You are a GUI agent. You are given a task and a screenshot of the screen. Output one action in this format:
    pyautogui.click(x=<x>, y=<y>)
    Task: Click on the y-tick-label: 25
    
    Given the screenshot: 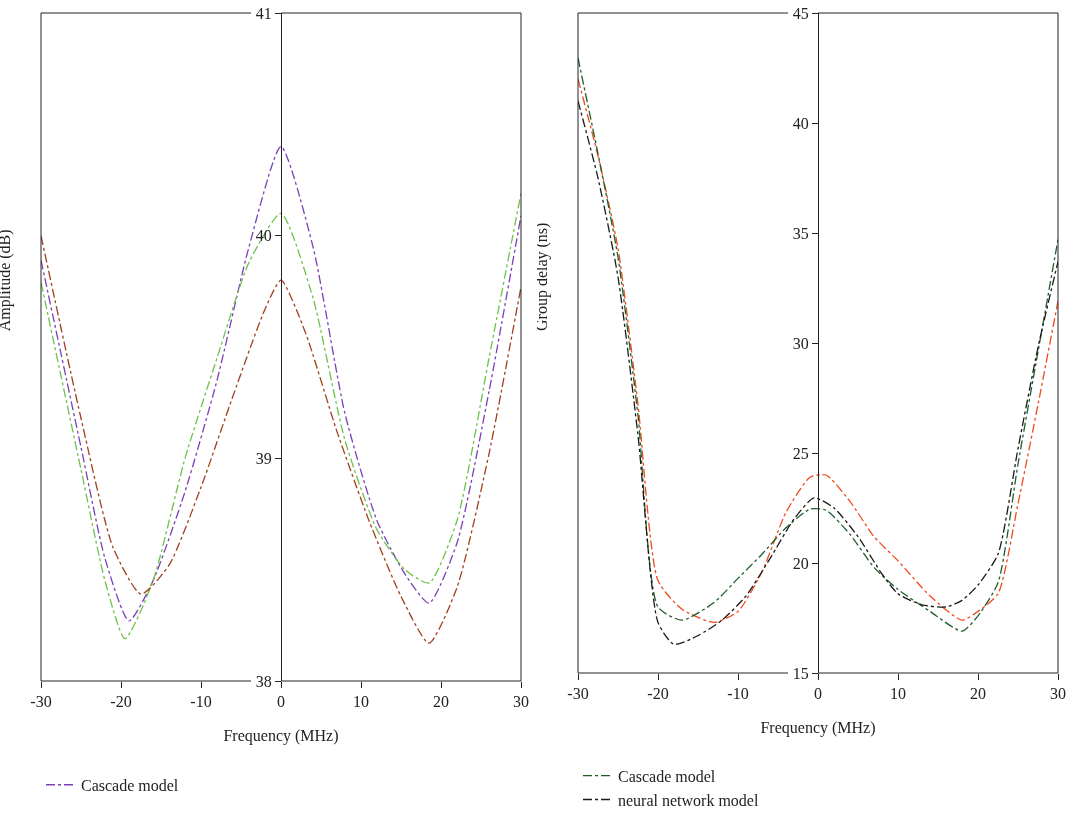 What is the action you would take?
    pyautogui.click(x=800, y=453)
    